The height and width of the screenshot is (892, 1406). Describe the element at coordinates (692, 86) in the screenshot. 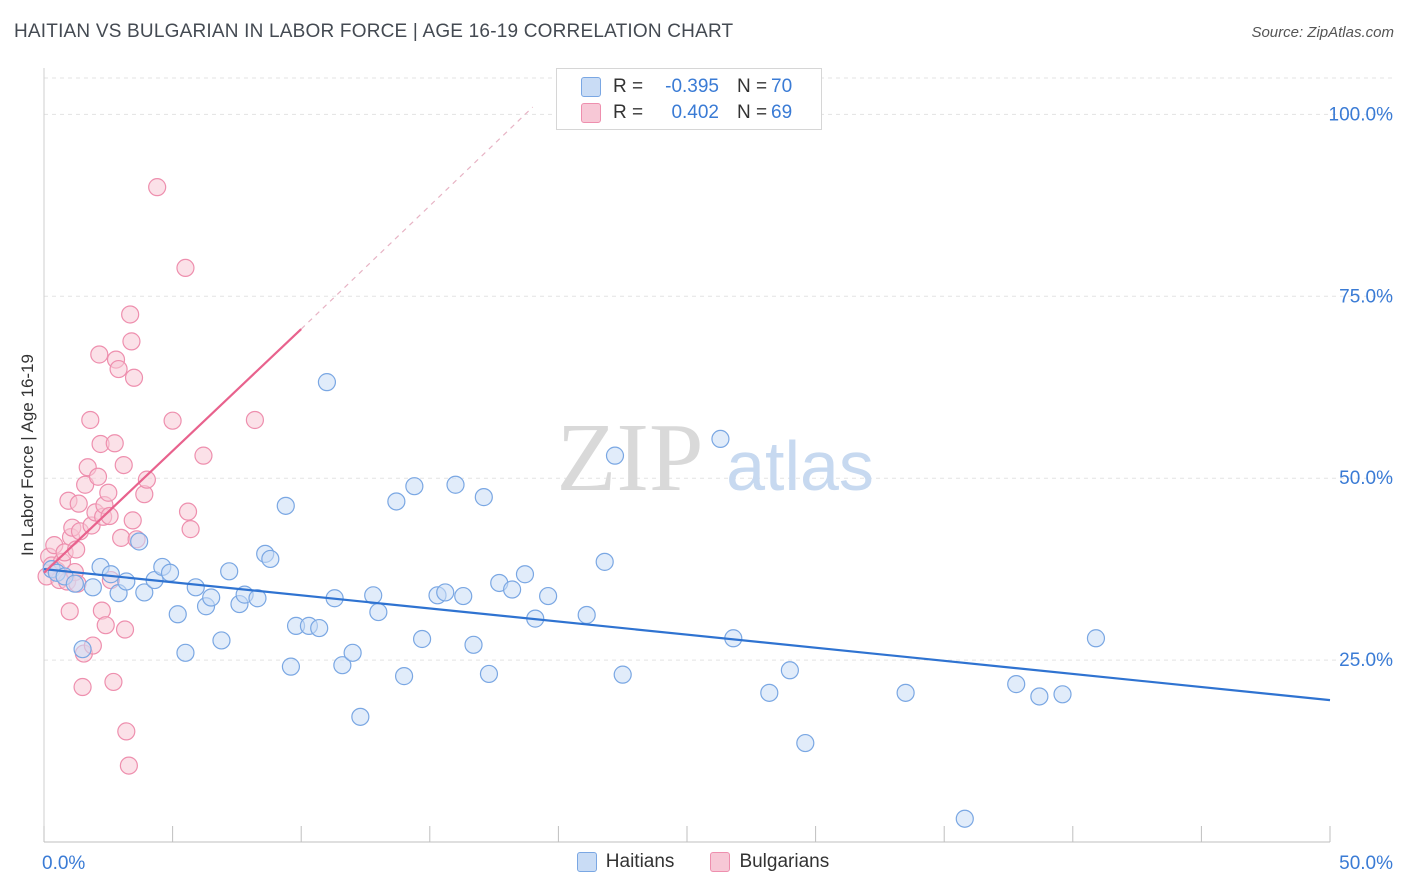

I see `r-value: -0.395` at that location.